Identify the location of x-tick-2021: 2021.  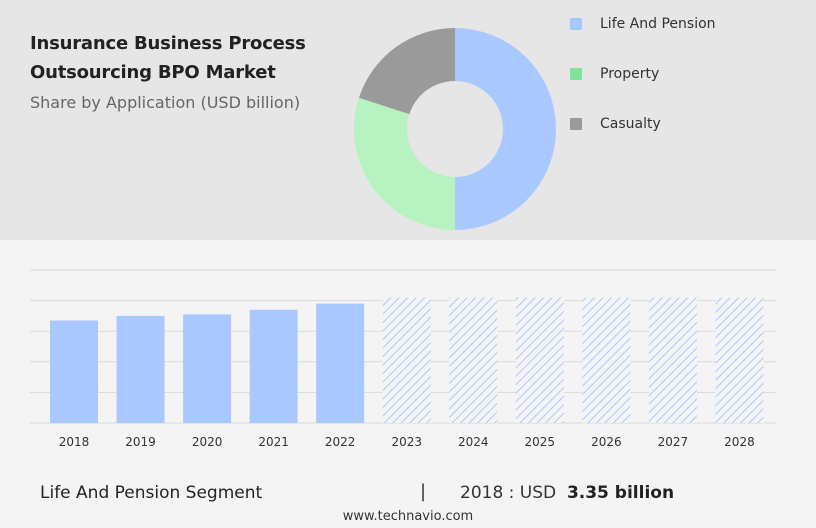
(273, 442).